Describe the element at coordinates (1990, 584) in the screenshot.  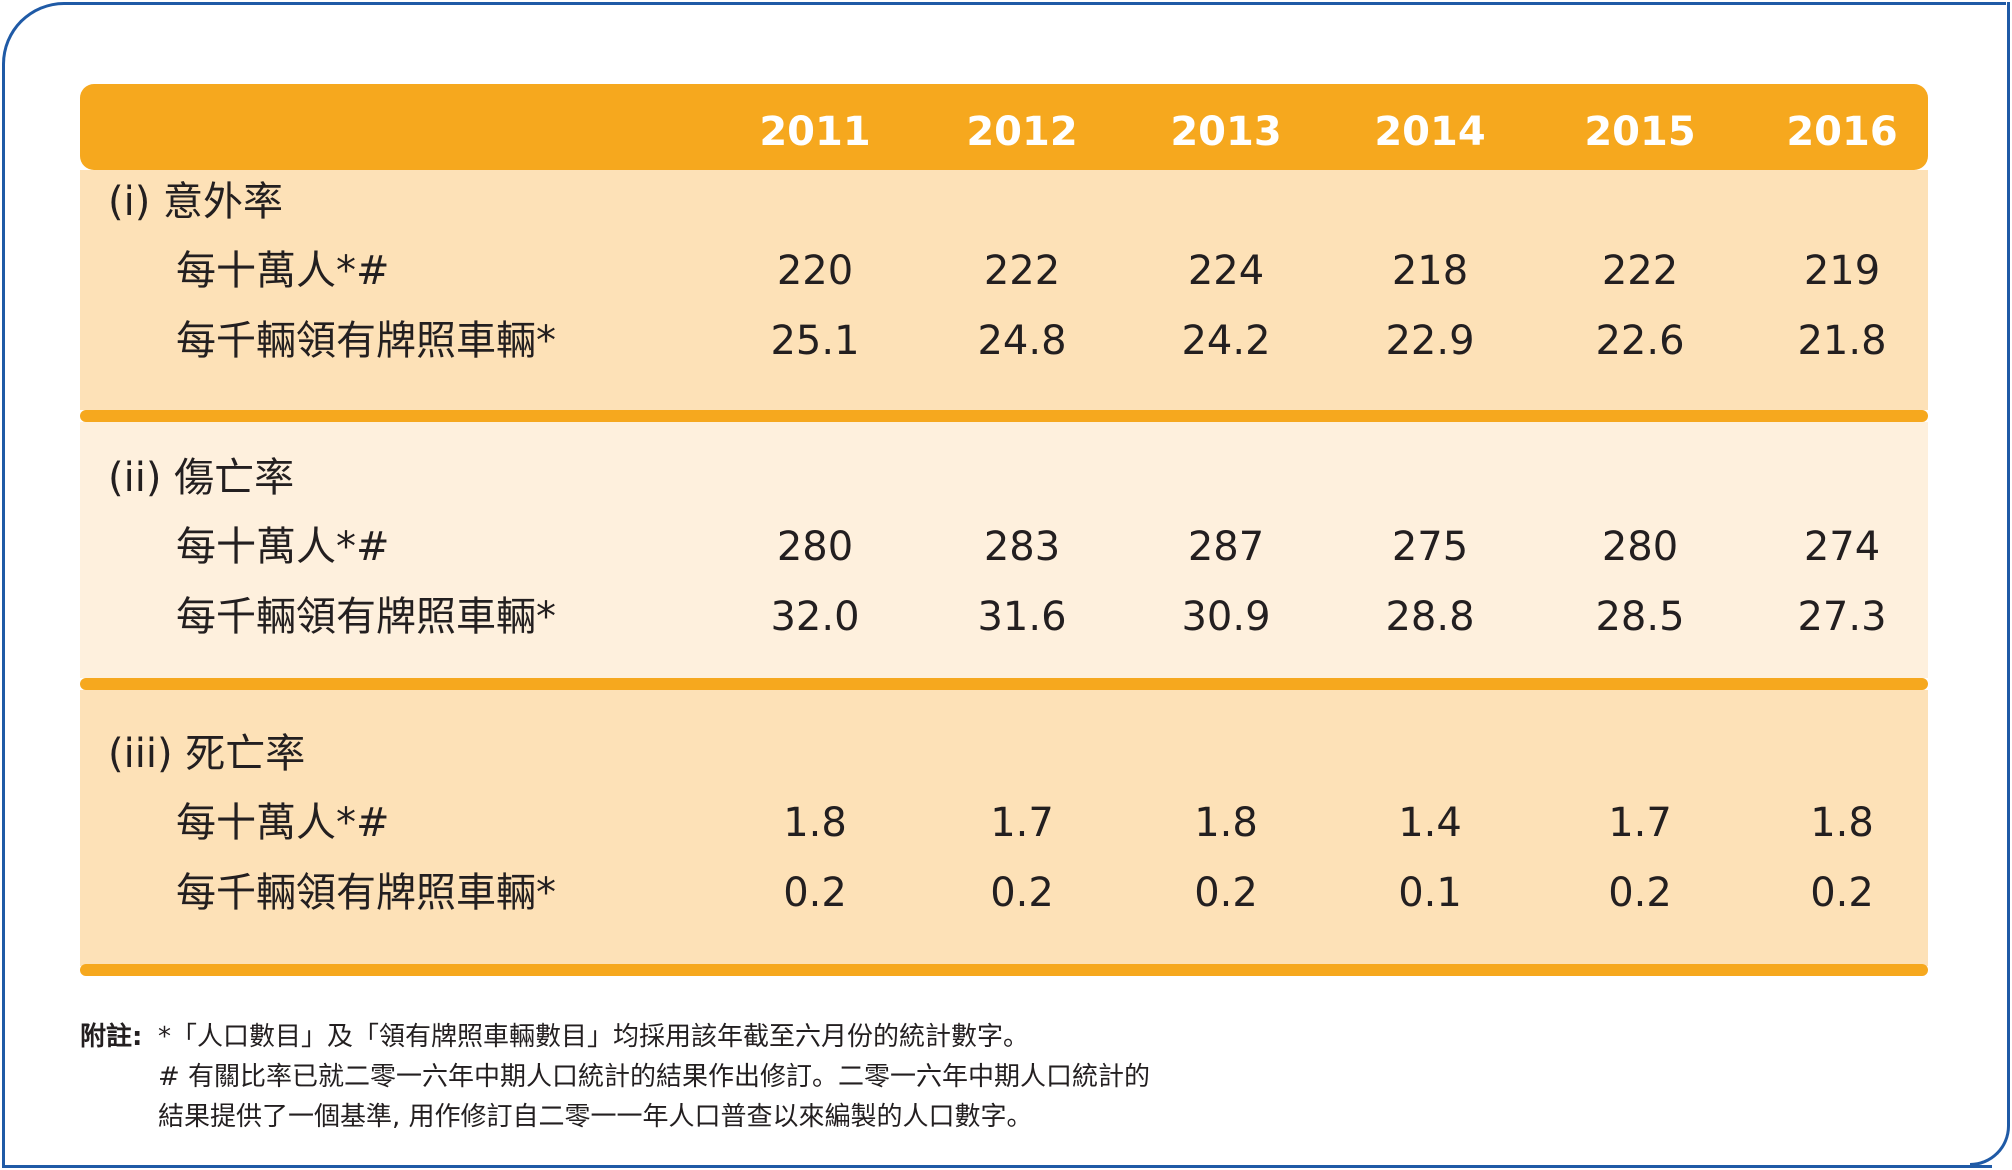
I see `page-frame-right` at that location.